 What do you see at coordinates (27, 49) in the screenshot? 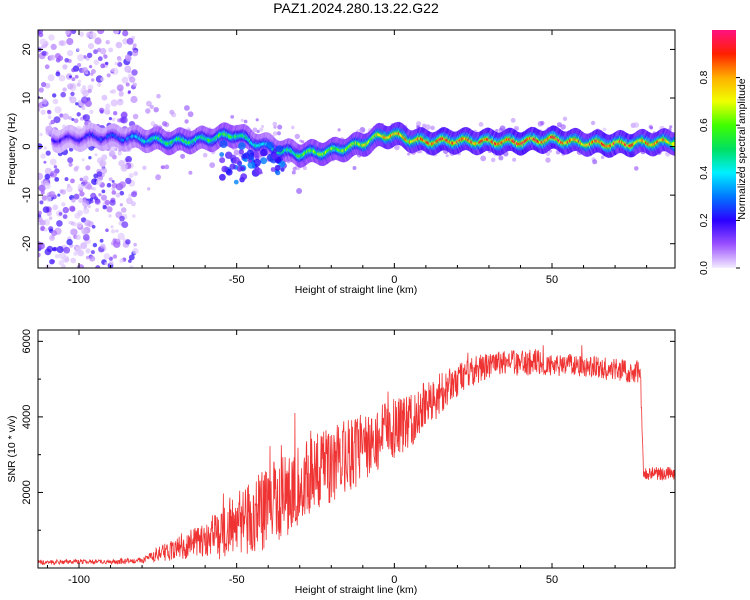
I see `y-tick-label: 20` at bounding box center [27, 49].